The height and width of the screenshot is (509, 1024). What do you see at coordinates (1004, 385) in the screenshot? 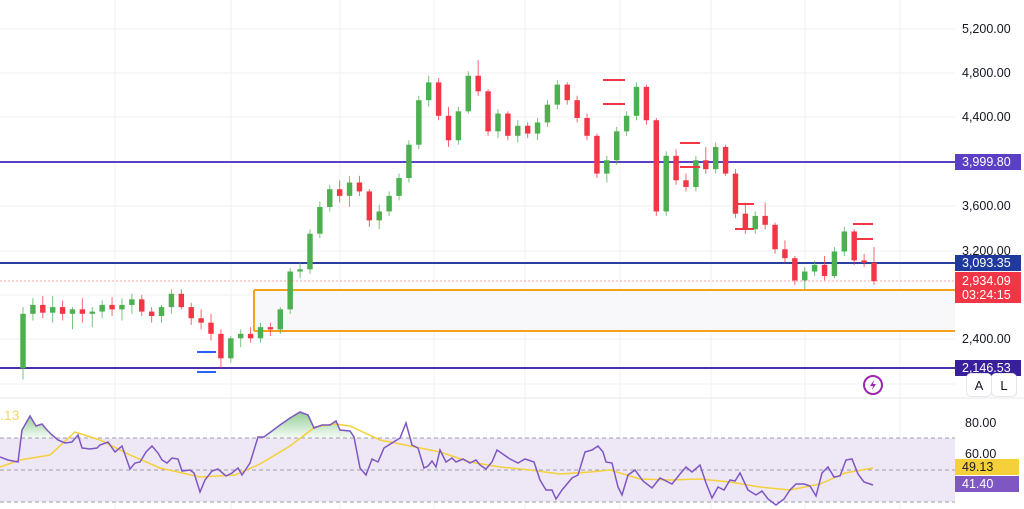
I see `log-scale-button: L` at bounding box center [1004, 385].